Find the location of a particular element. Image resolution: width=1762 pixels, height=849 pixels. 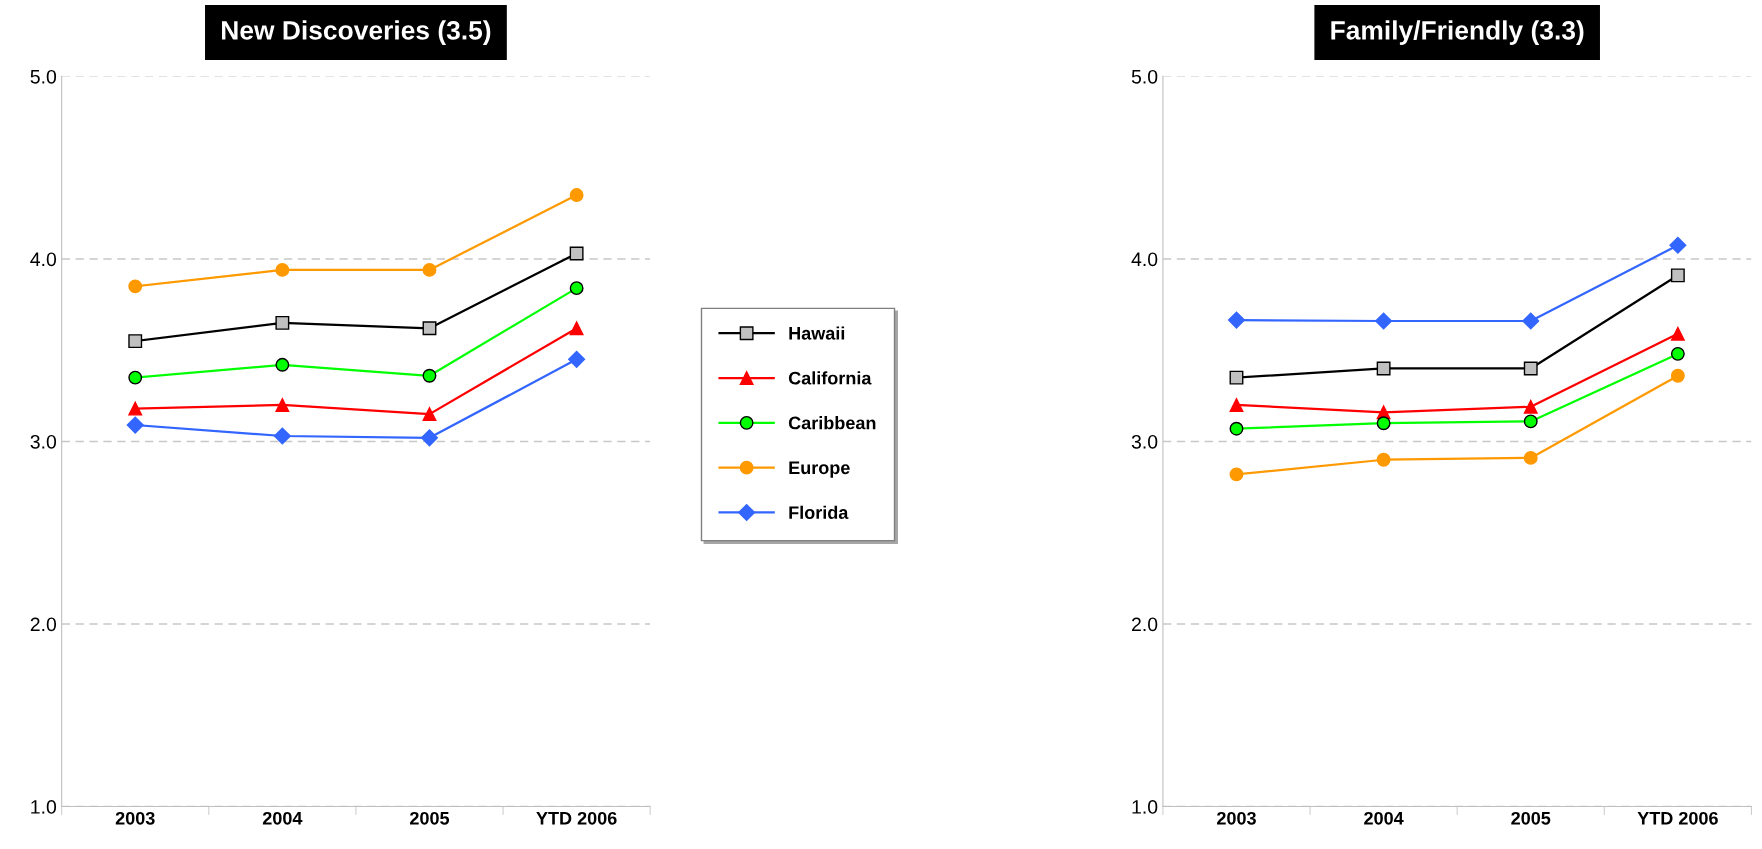

legend-label: Europe is located at coordinates (819, 469).